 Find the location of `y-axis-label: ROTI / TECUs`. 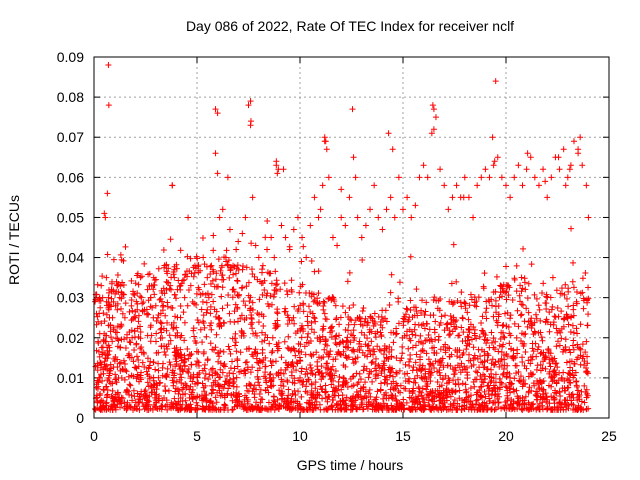

y-axis-label: ROTI / TECUs is located at coordinates (14, 240).